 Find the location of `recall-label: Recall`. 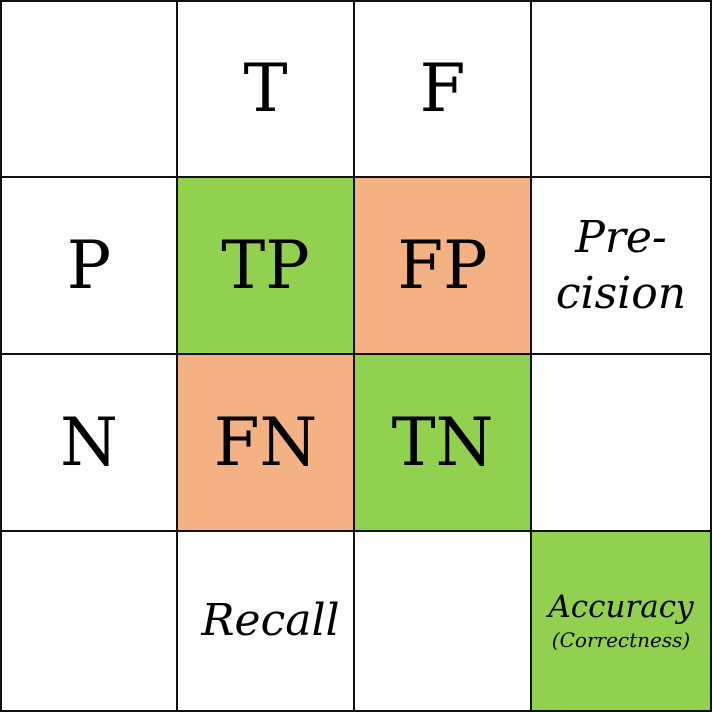

recall-label: Recall is located at coordinates (270, 620).